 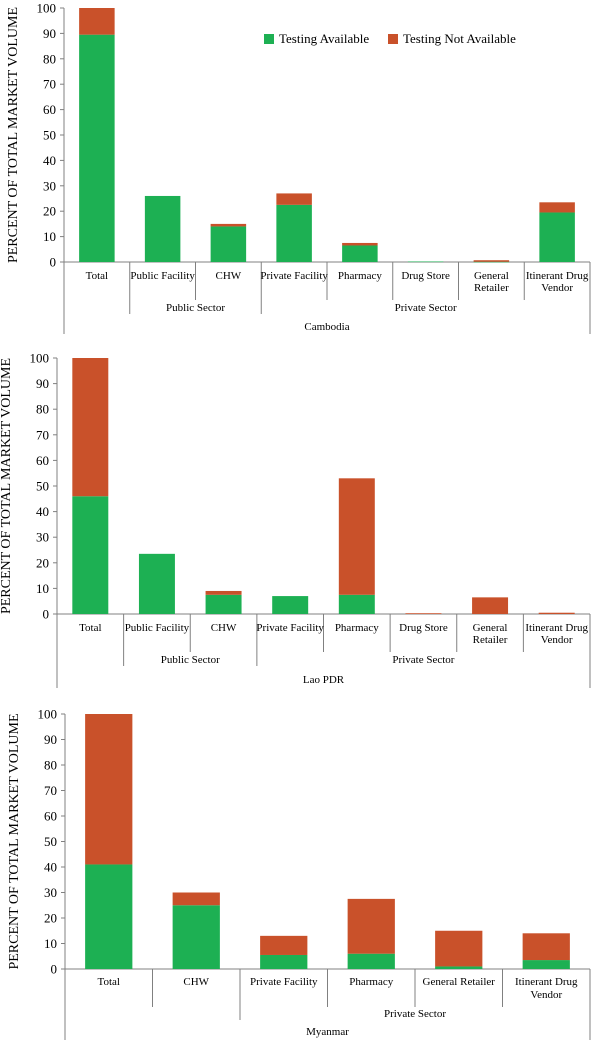 I want to click on legend: Testing Available Testing Not Available, so click(x=390, y=38).